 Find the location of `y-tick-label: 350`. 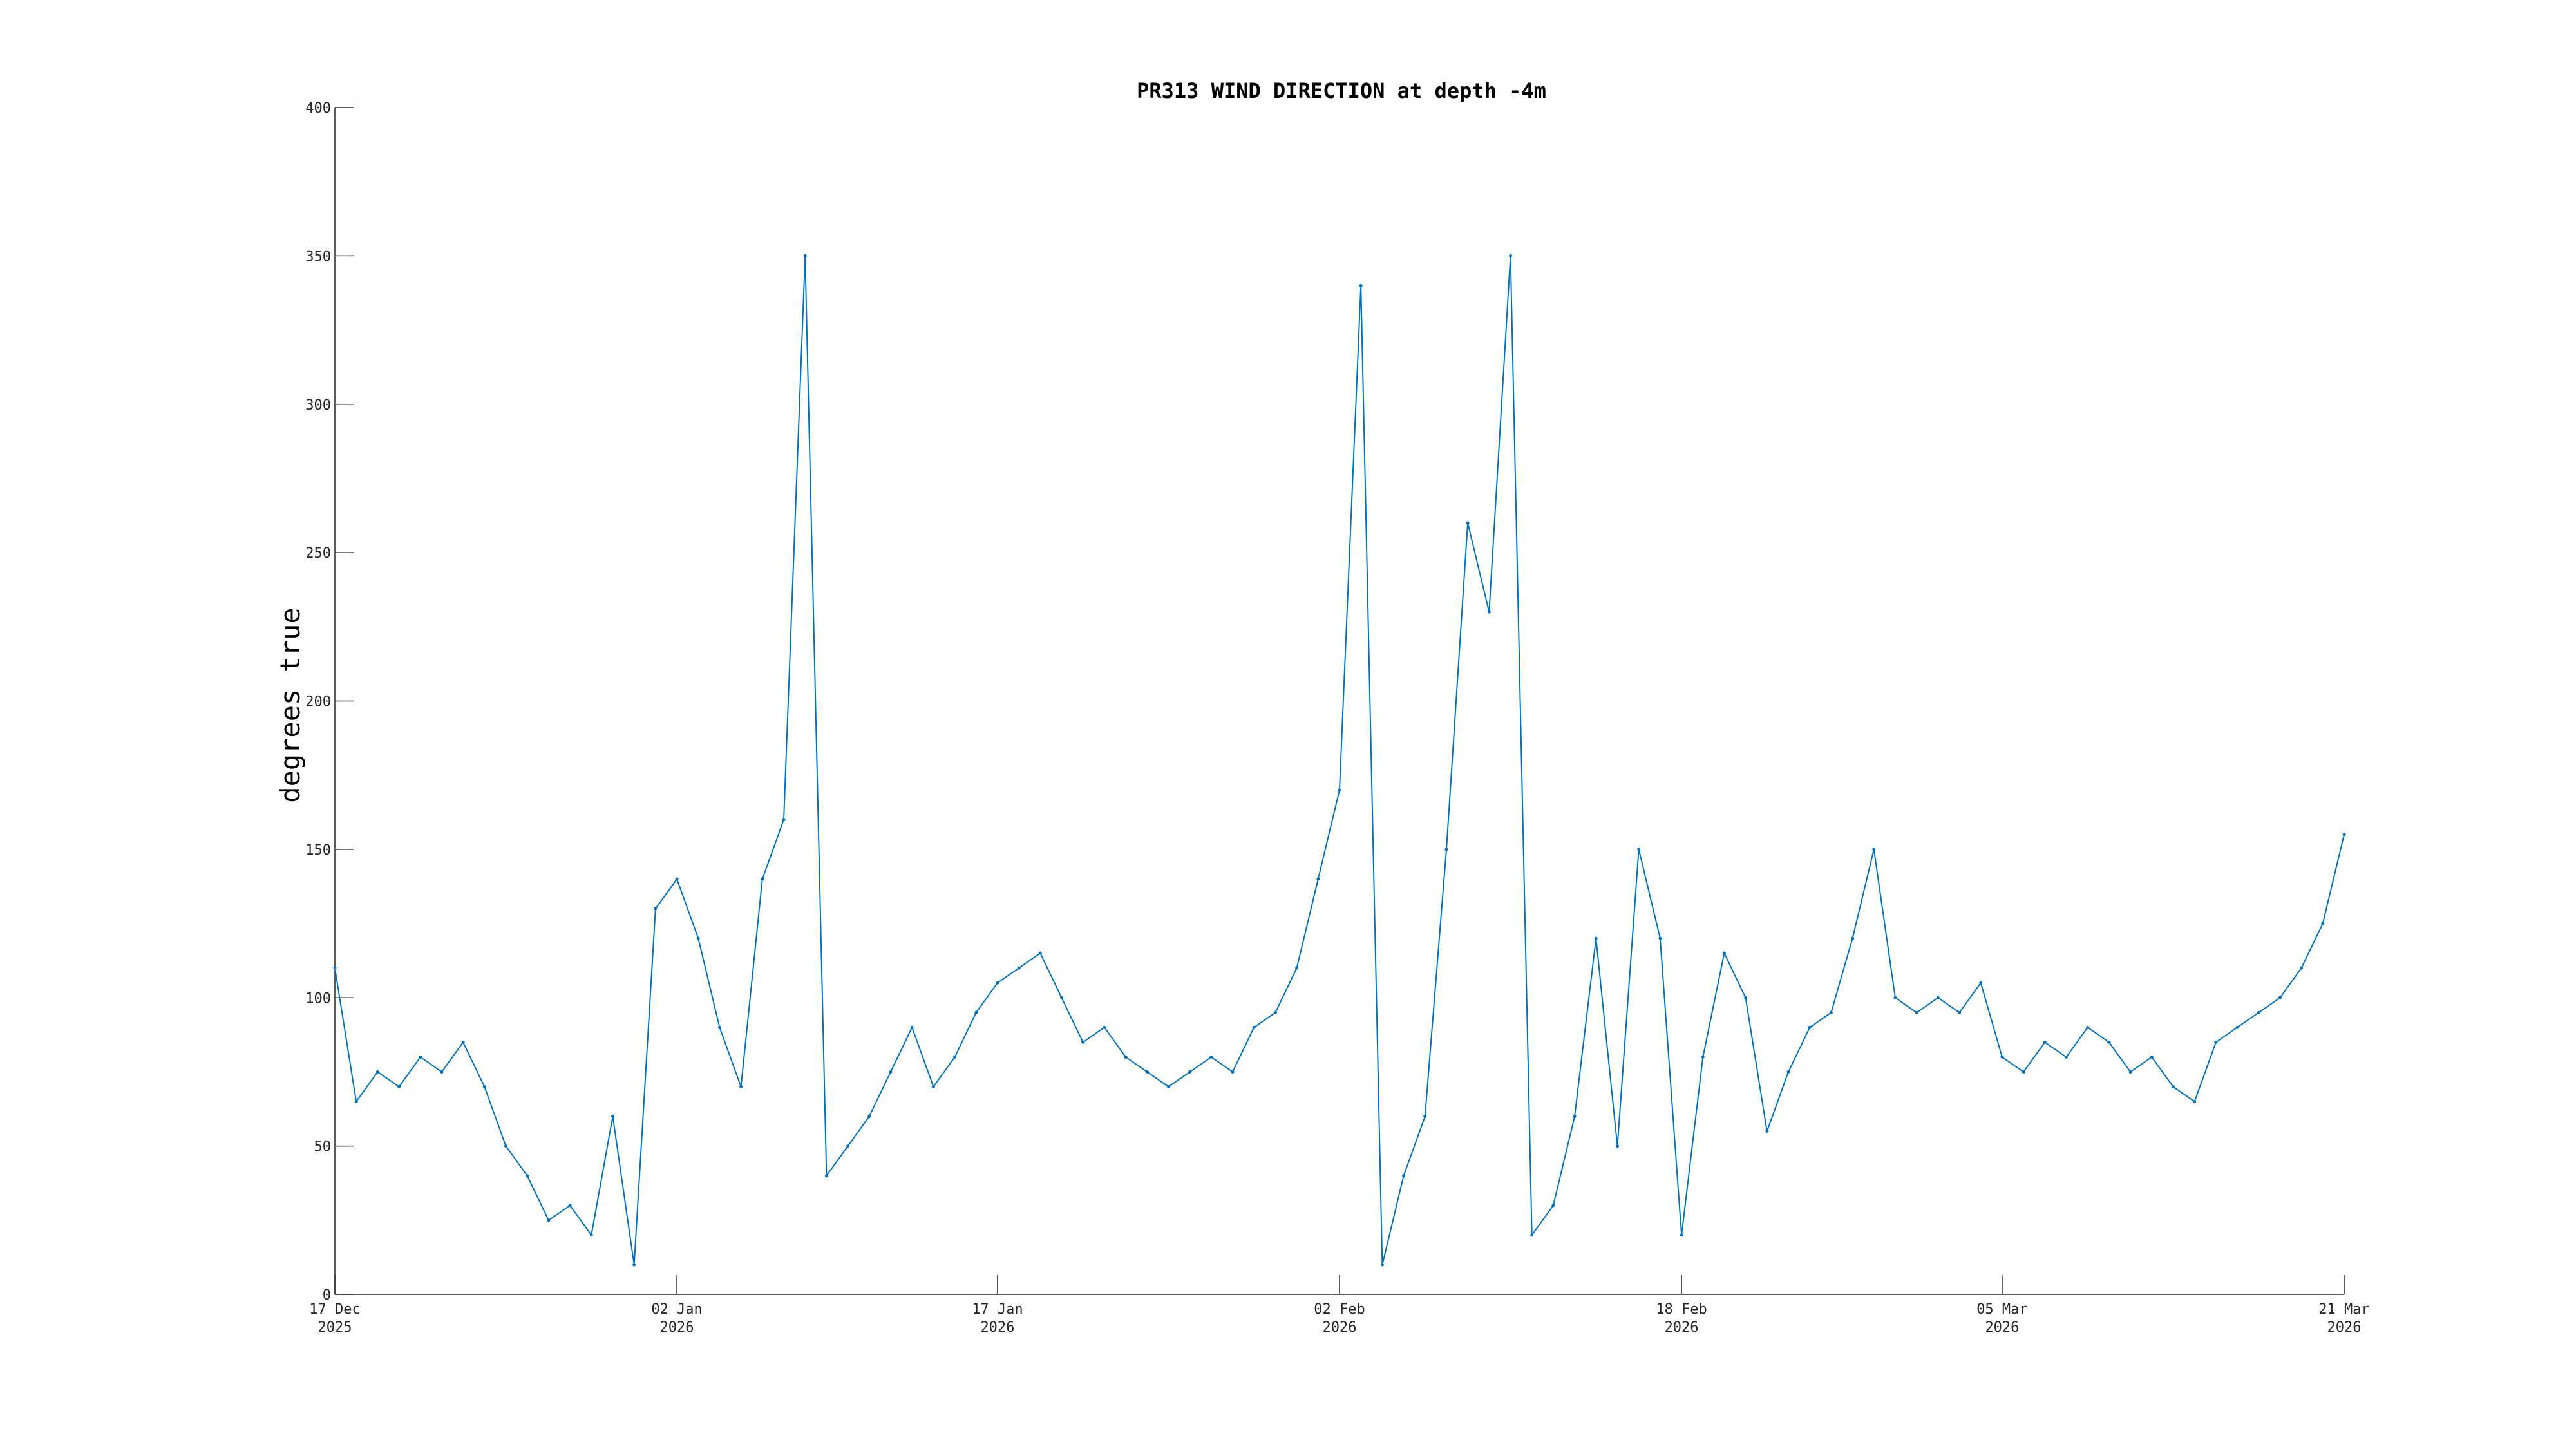

y-tick-label: 350 is located at coordinates (318, 257).